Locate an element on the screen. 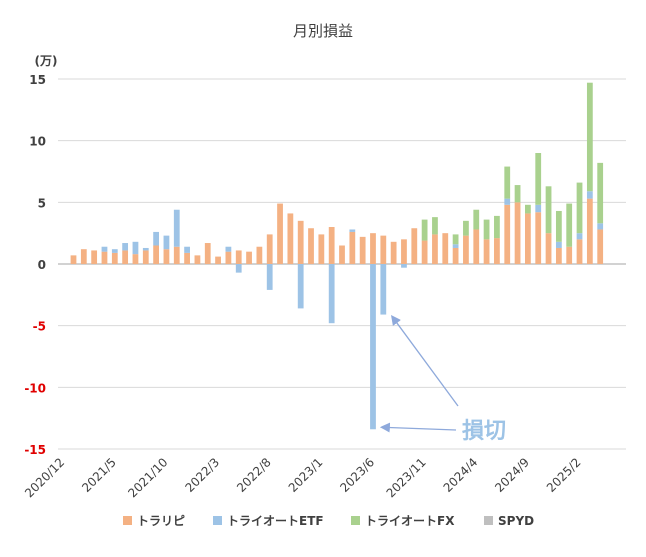 The height and width of the screenshot is (557, 646). x-tick-label: 2023/11 is located at coordinates (406, 477).